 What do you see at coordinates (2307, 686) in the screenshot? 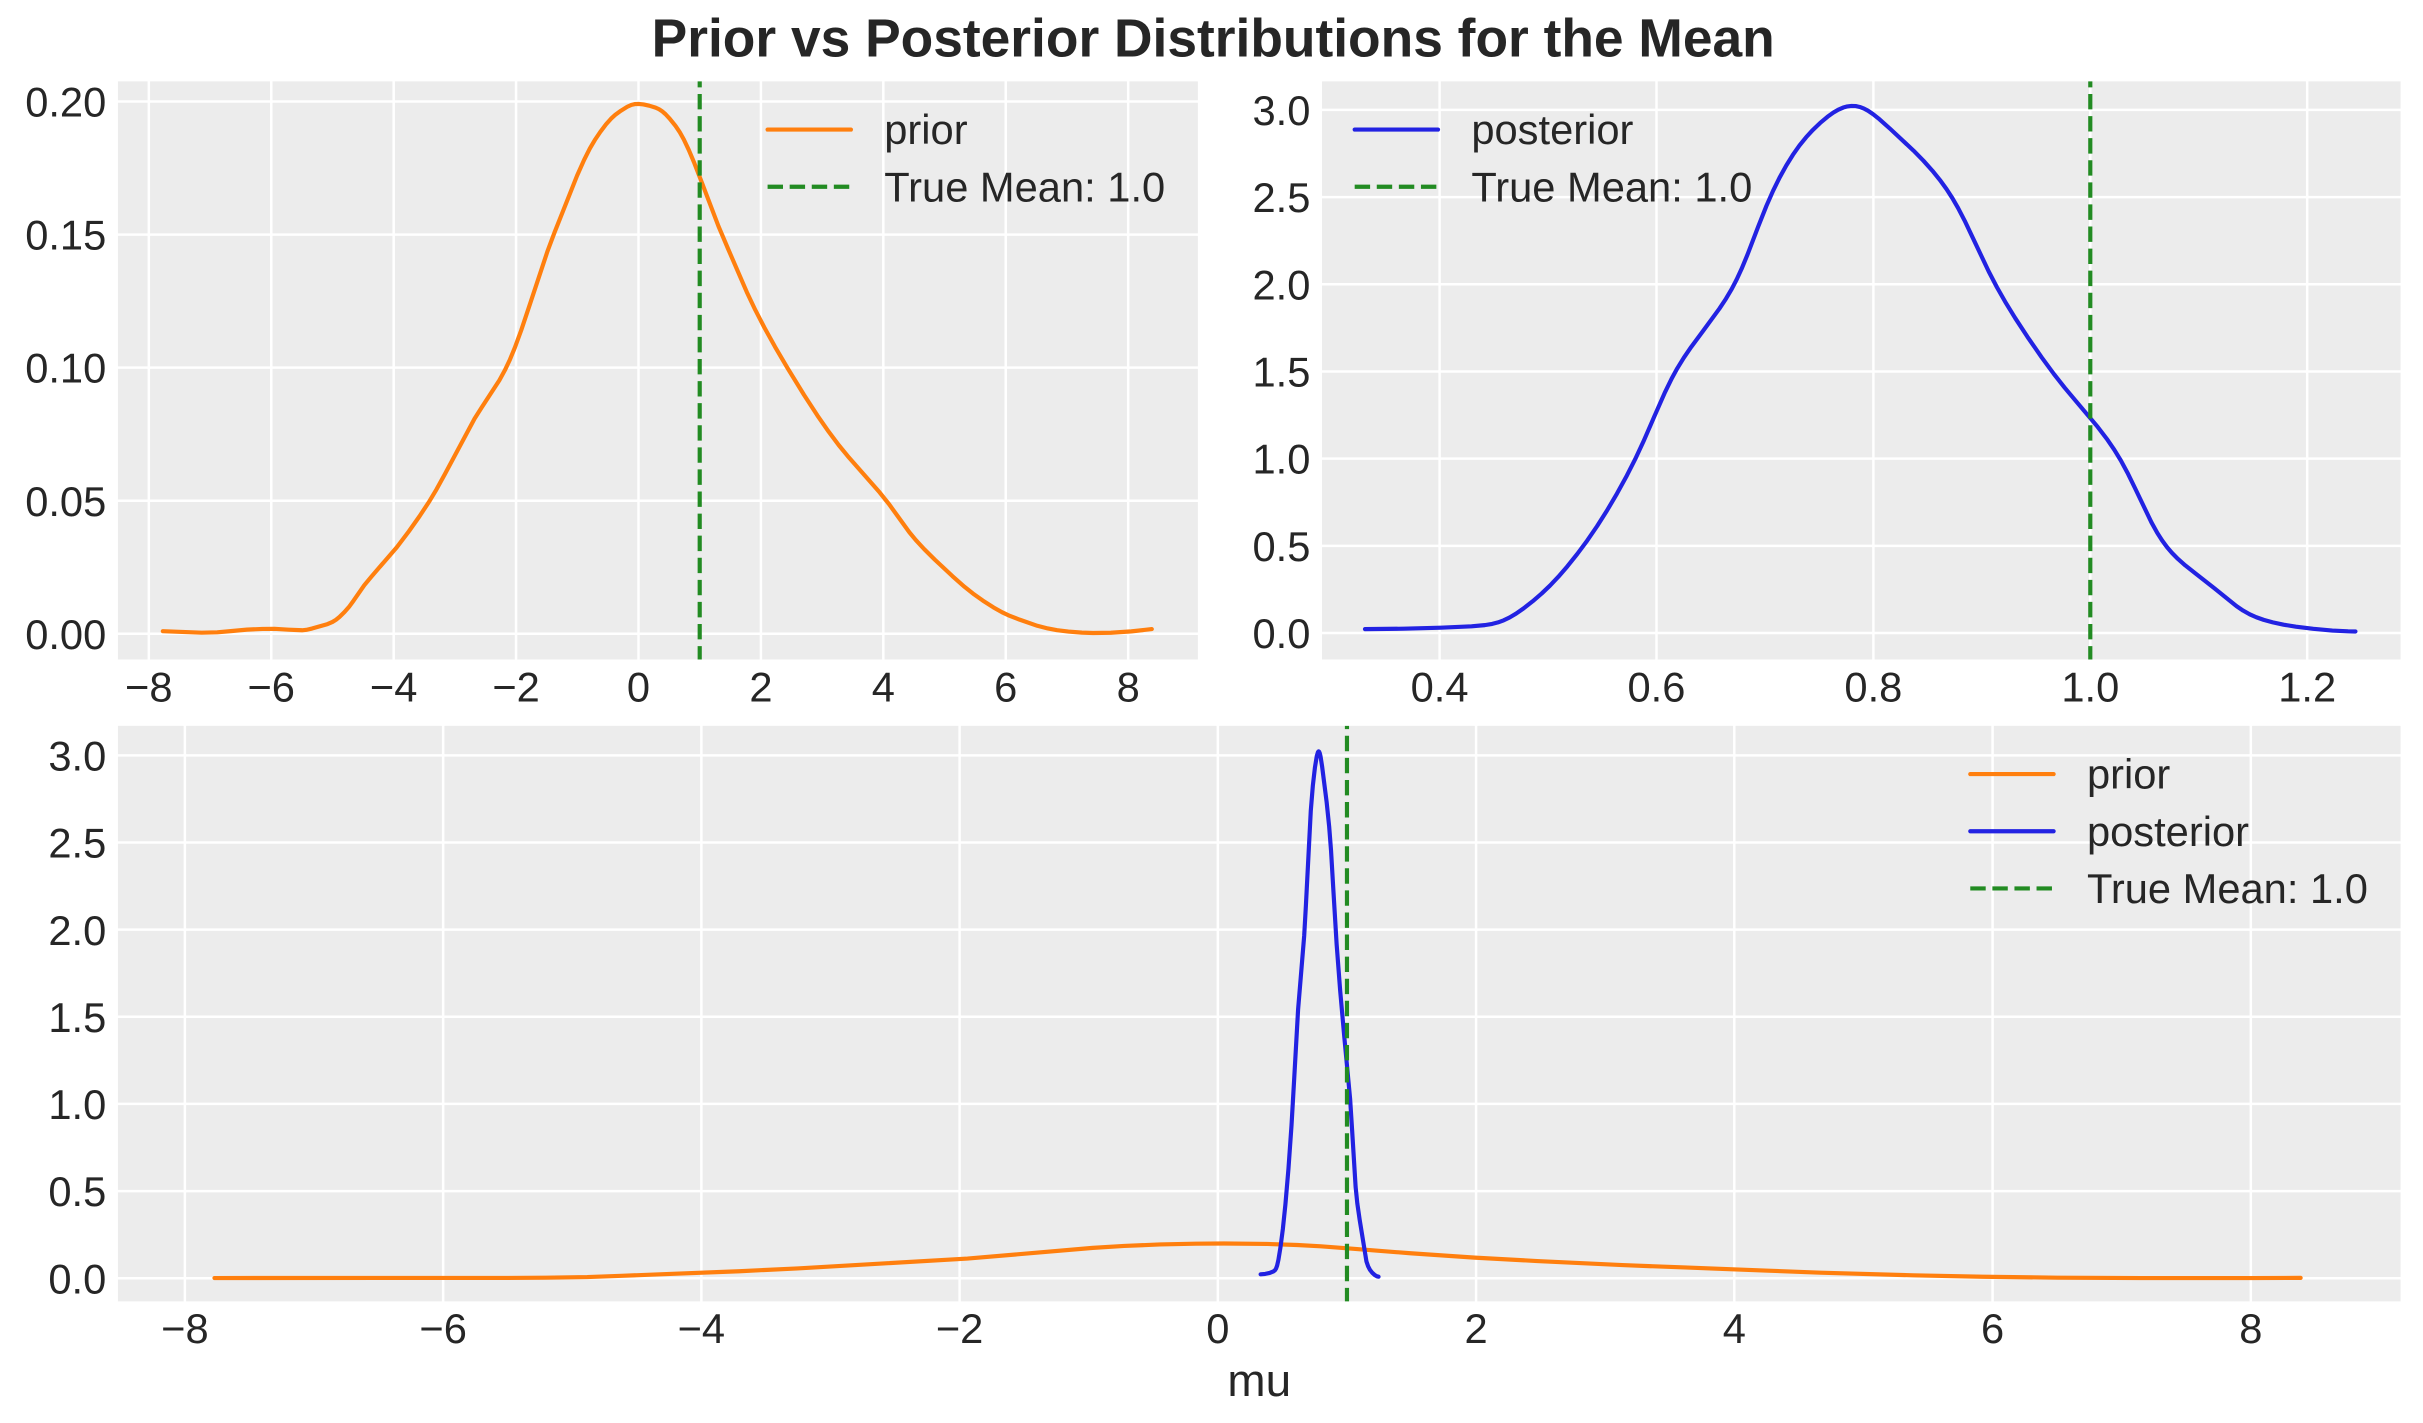
I see `svg-text: 1.2` at bounding box center [2307, 686].